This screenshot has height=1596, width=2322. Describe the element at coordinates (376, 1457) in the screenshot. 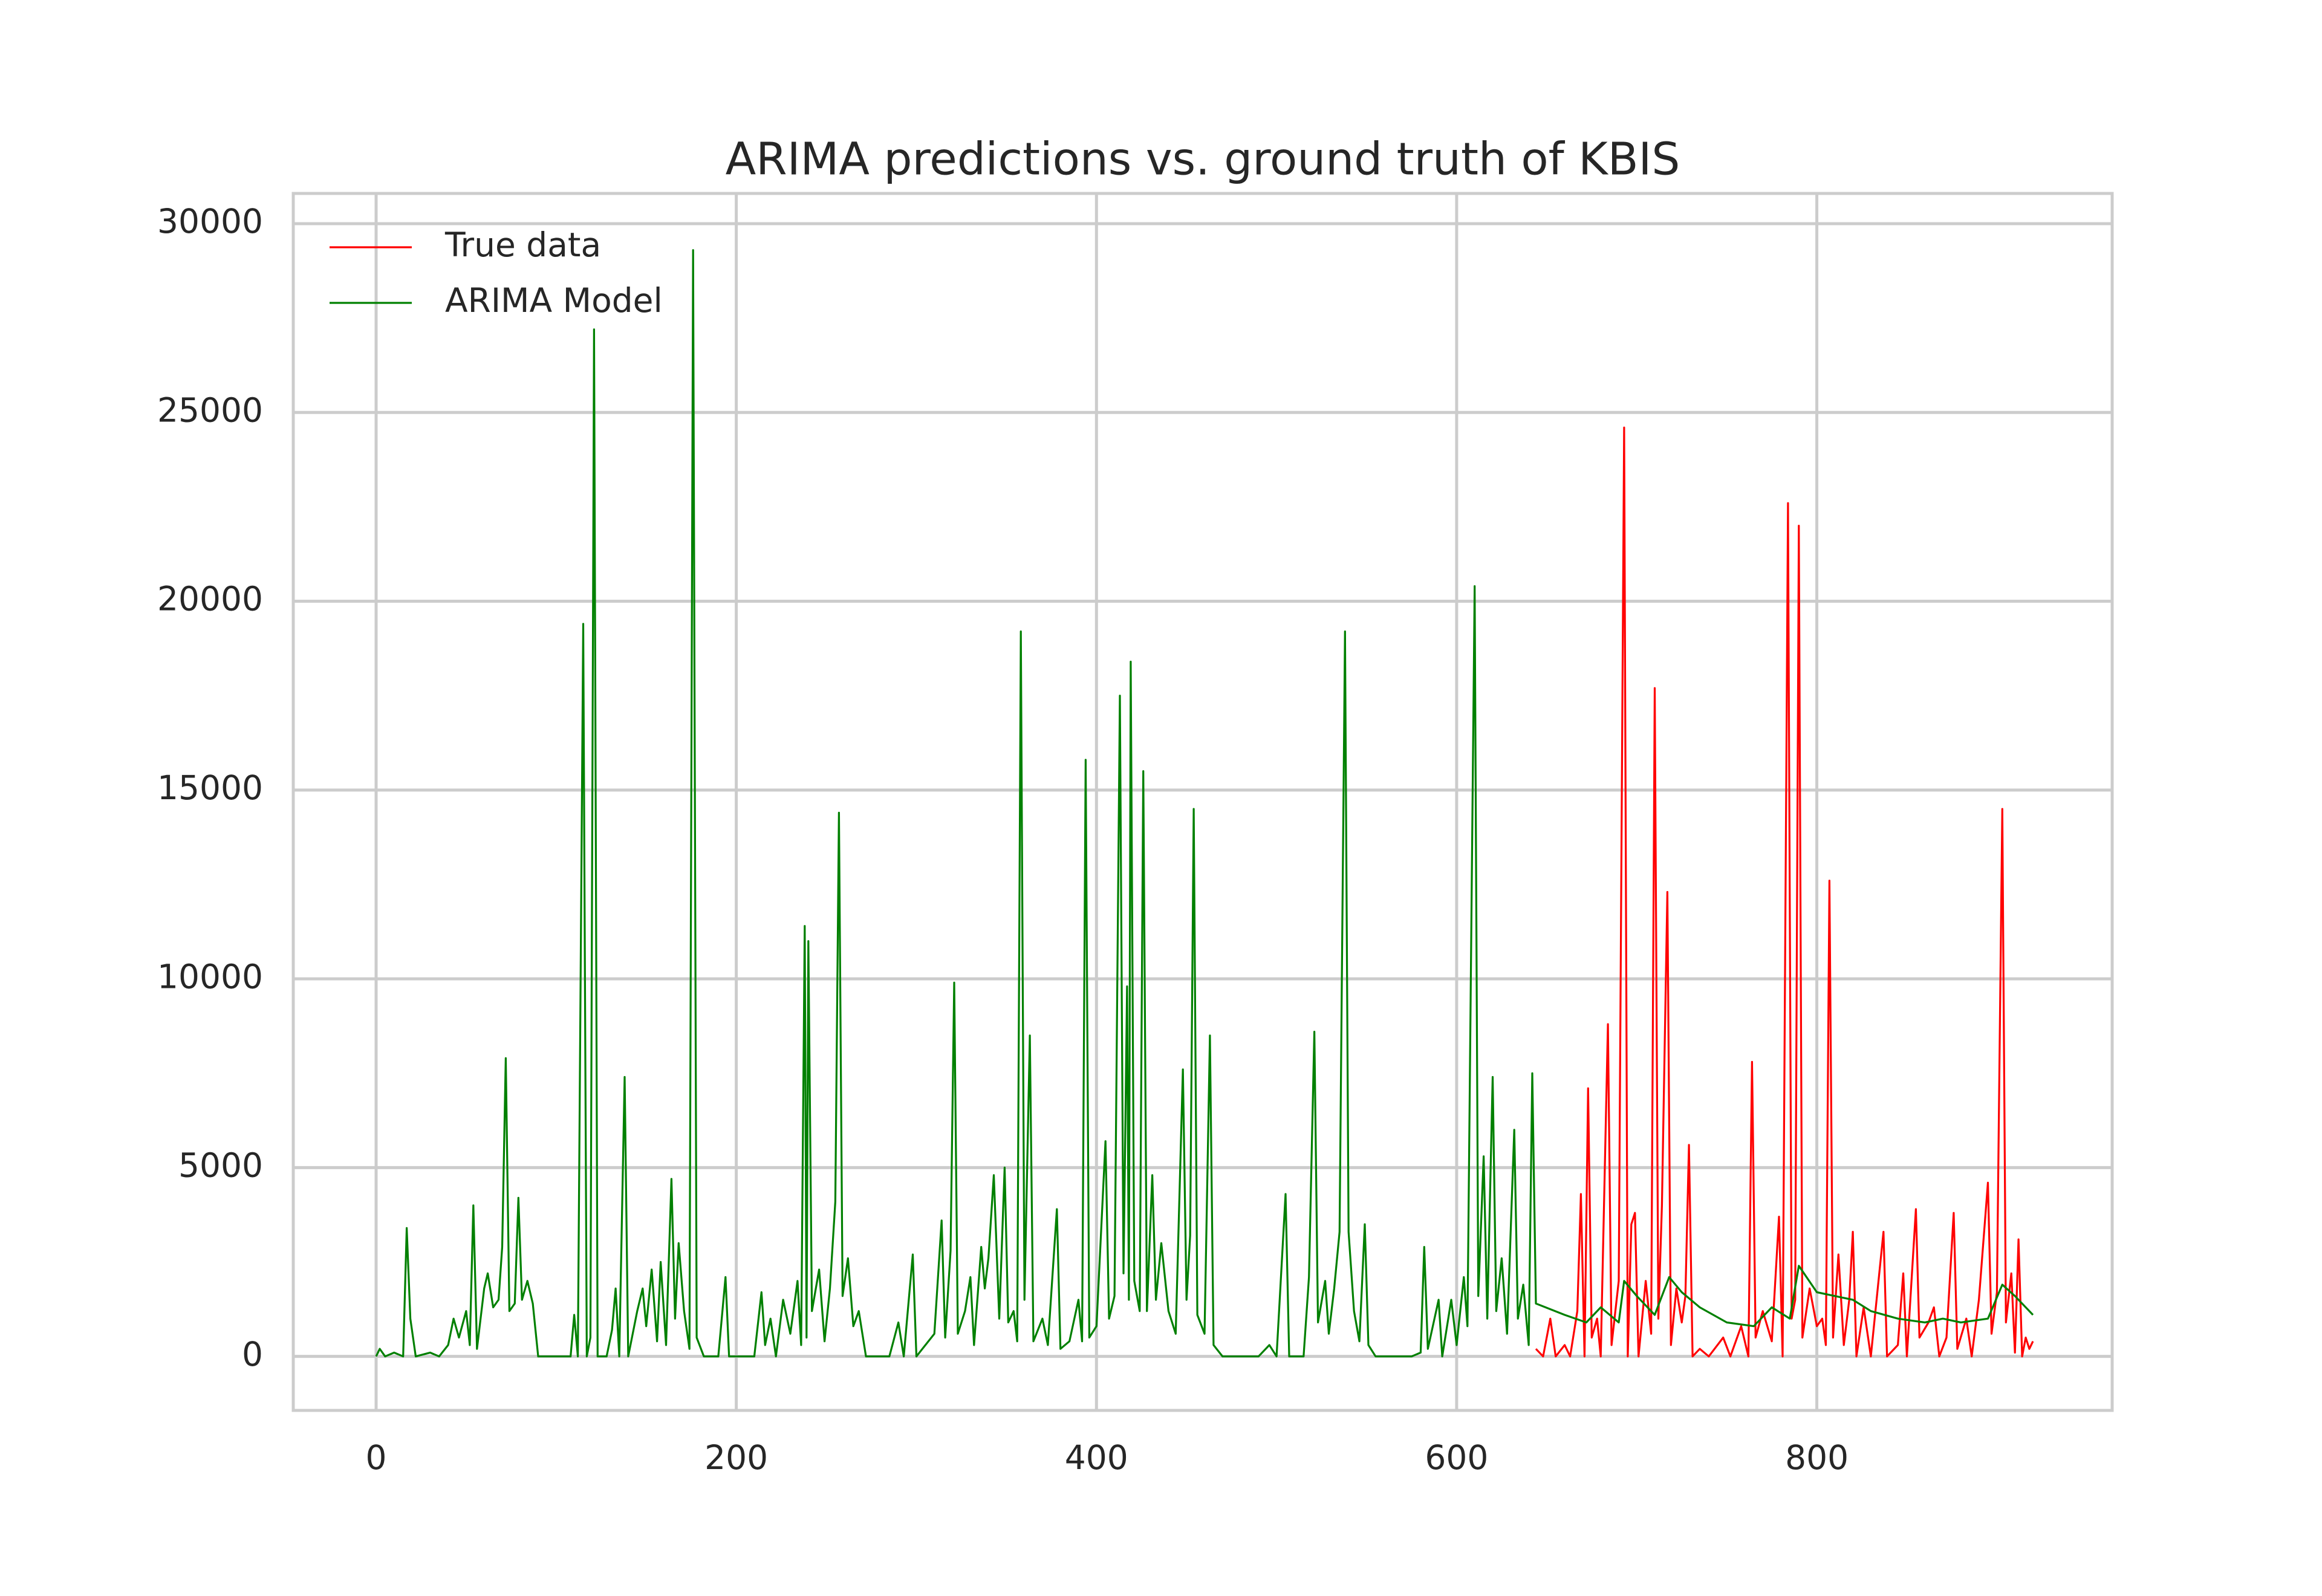

I see `x-tick-label: 0` at that location.